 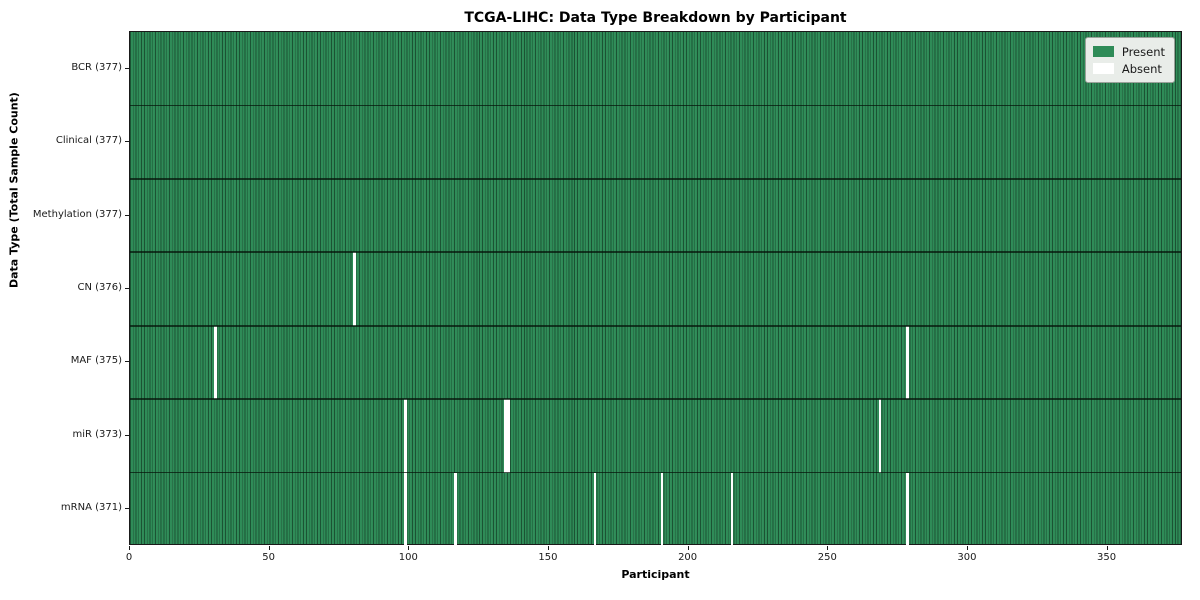 I want to click on legend-swatch-absent, so click(x=1103, y=68).